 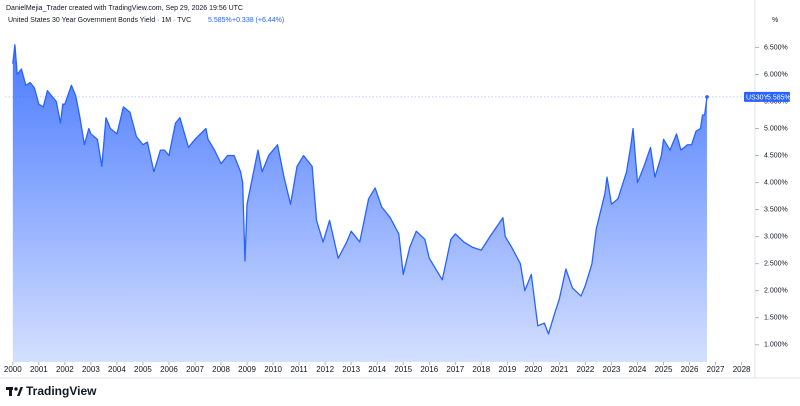 What do you see at coordinates (455, 369) in the screenshot?
I see `x-tick-label: 2017` at bounding box center [455, 369].